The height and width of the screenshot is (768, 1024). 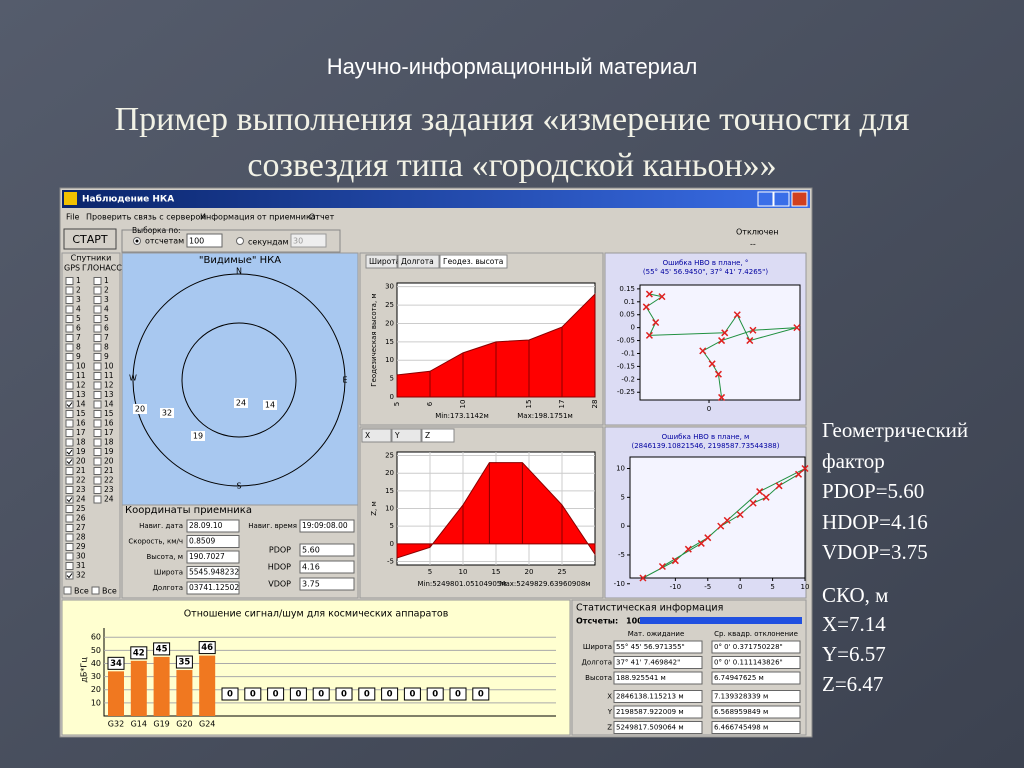 What do you see at coordinates (96, 676) in the screenshot?
I see `y-tick-label: 30` at bounding box center [96, 676].